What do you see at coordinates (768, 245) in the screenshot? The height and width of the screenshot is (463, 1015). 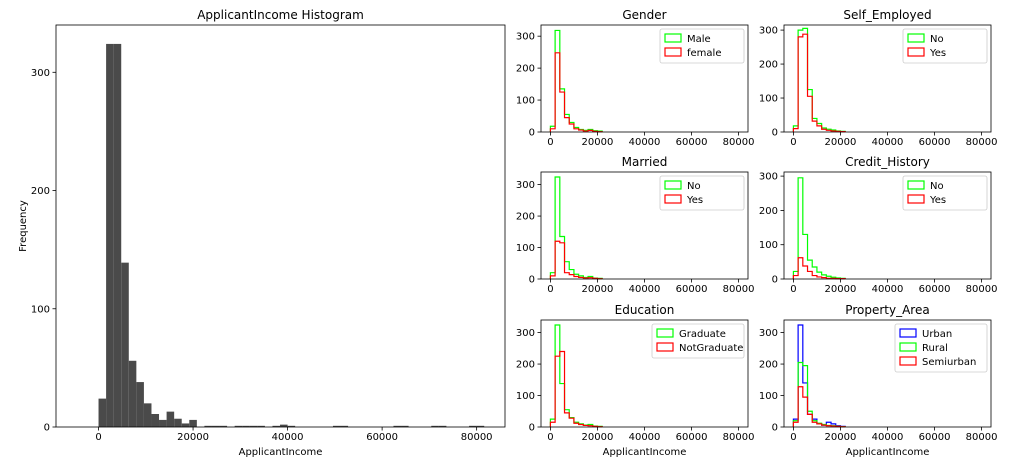 I see `panel-credit-history-y-tick-label: 100` at bounding box center [768, 245].